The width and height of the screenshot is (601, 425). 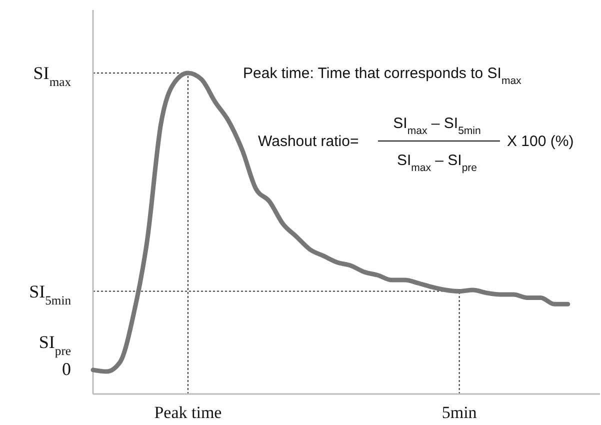 What do you see at coordinates (52, 76) in the screenshot?
I see `ref-line-label: SI$_{max}$` at bounding box center [52, 76].